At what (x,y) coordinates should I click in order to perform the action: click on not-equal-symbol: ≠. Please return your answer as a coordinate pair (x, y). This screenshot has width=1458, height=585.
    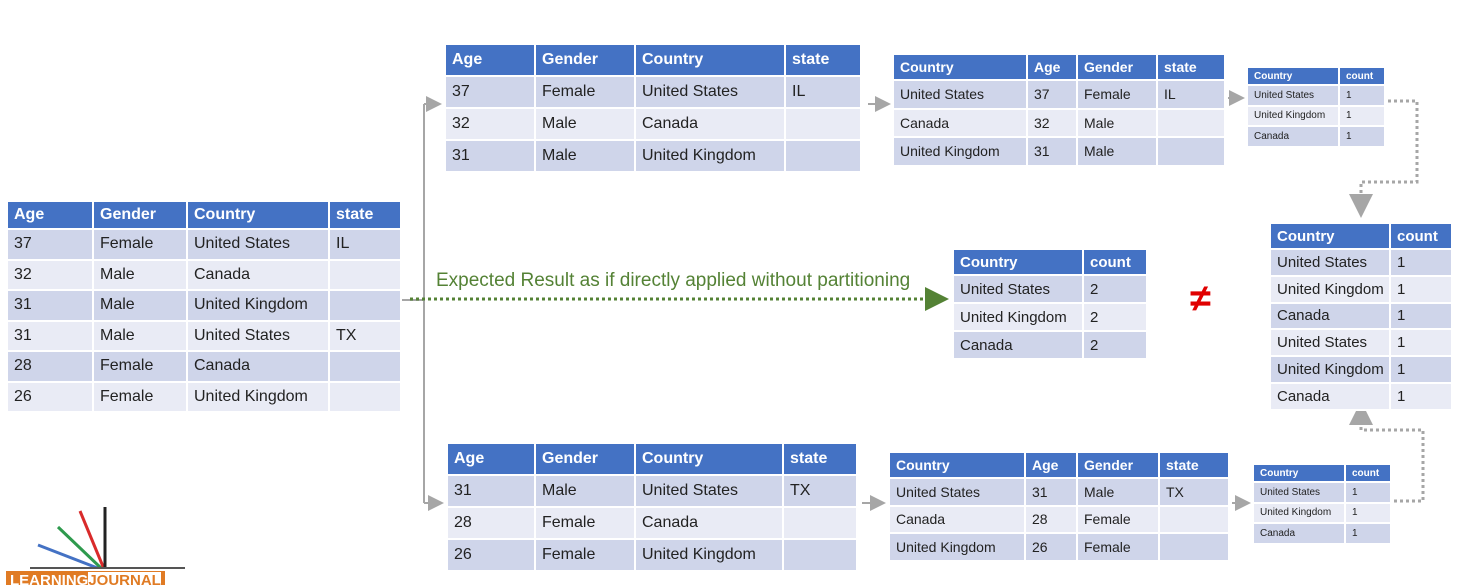
    Looking at the image, I should click on (1200, 299).